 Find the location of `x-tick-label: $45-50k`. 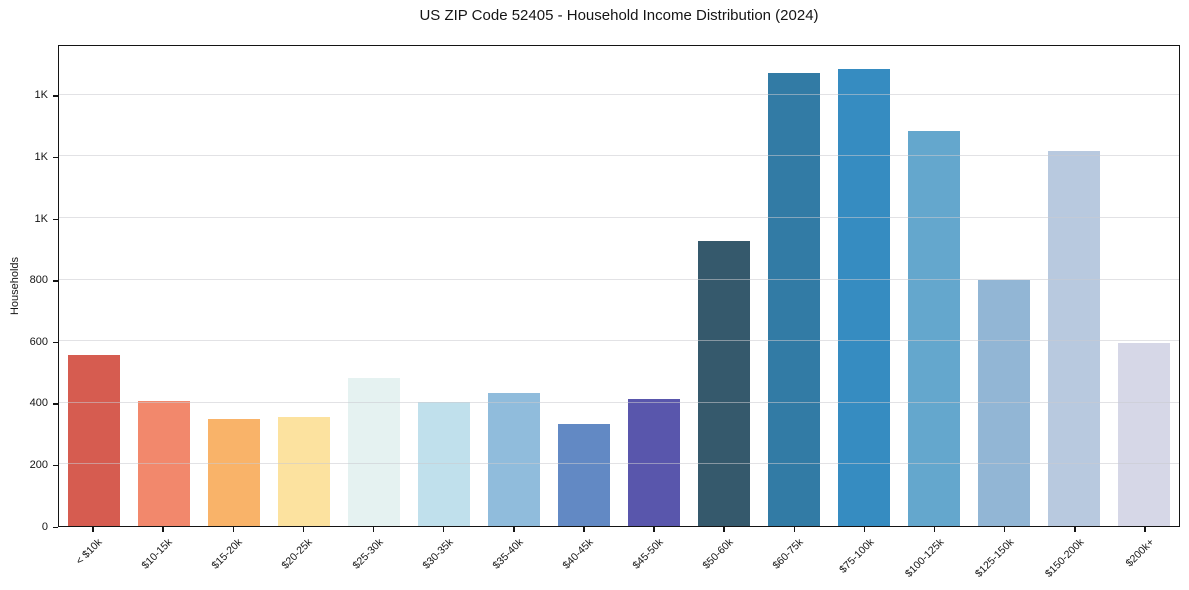

x-tick-label: $45-50k is located at coordinates (648, 554).